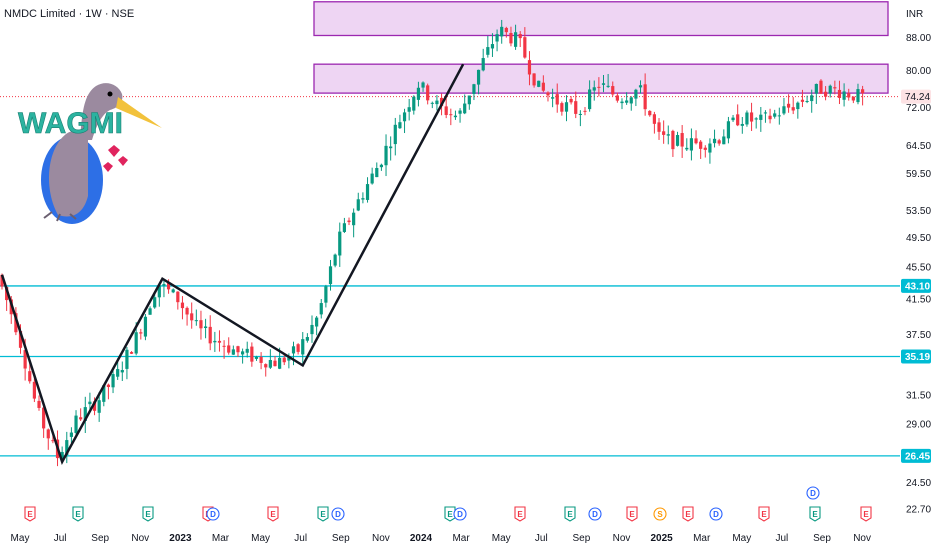 The height and width of the screenshot is (550, 932). I want to click on x-tick-label-13: Jul, so click(541, 538).